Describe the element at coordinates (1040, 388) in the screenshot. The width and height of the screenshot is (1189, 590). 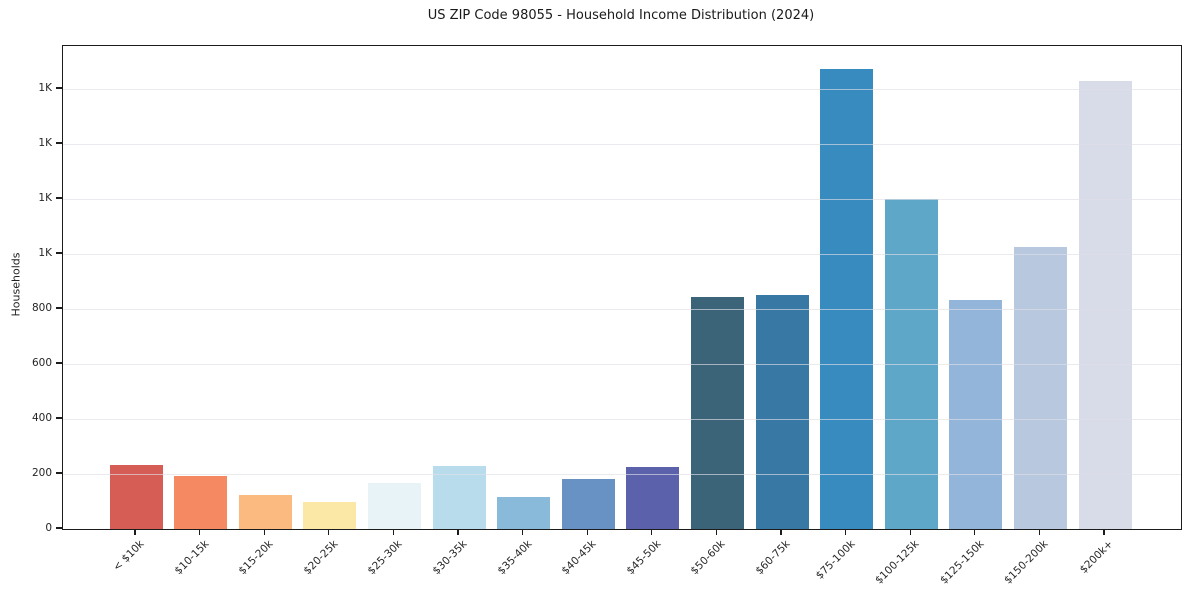
I see `bar-$150-200k` at that location.